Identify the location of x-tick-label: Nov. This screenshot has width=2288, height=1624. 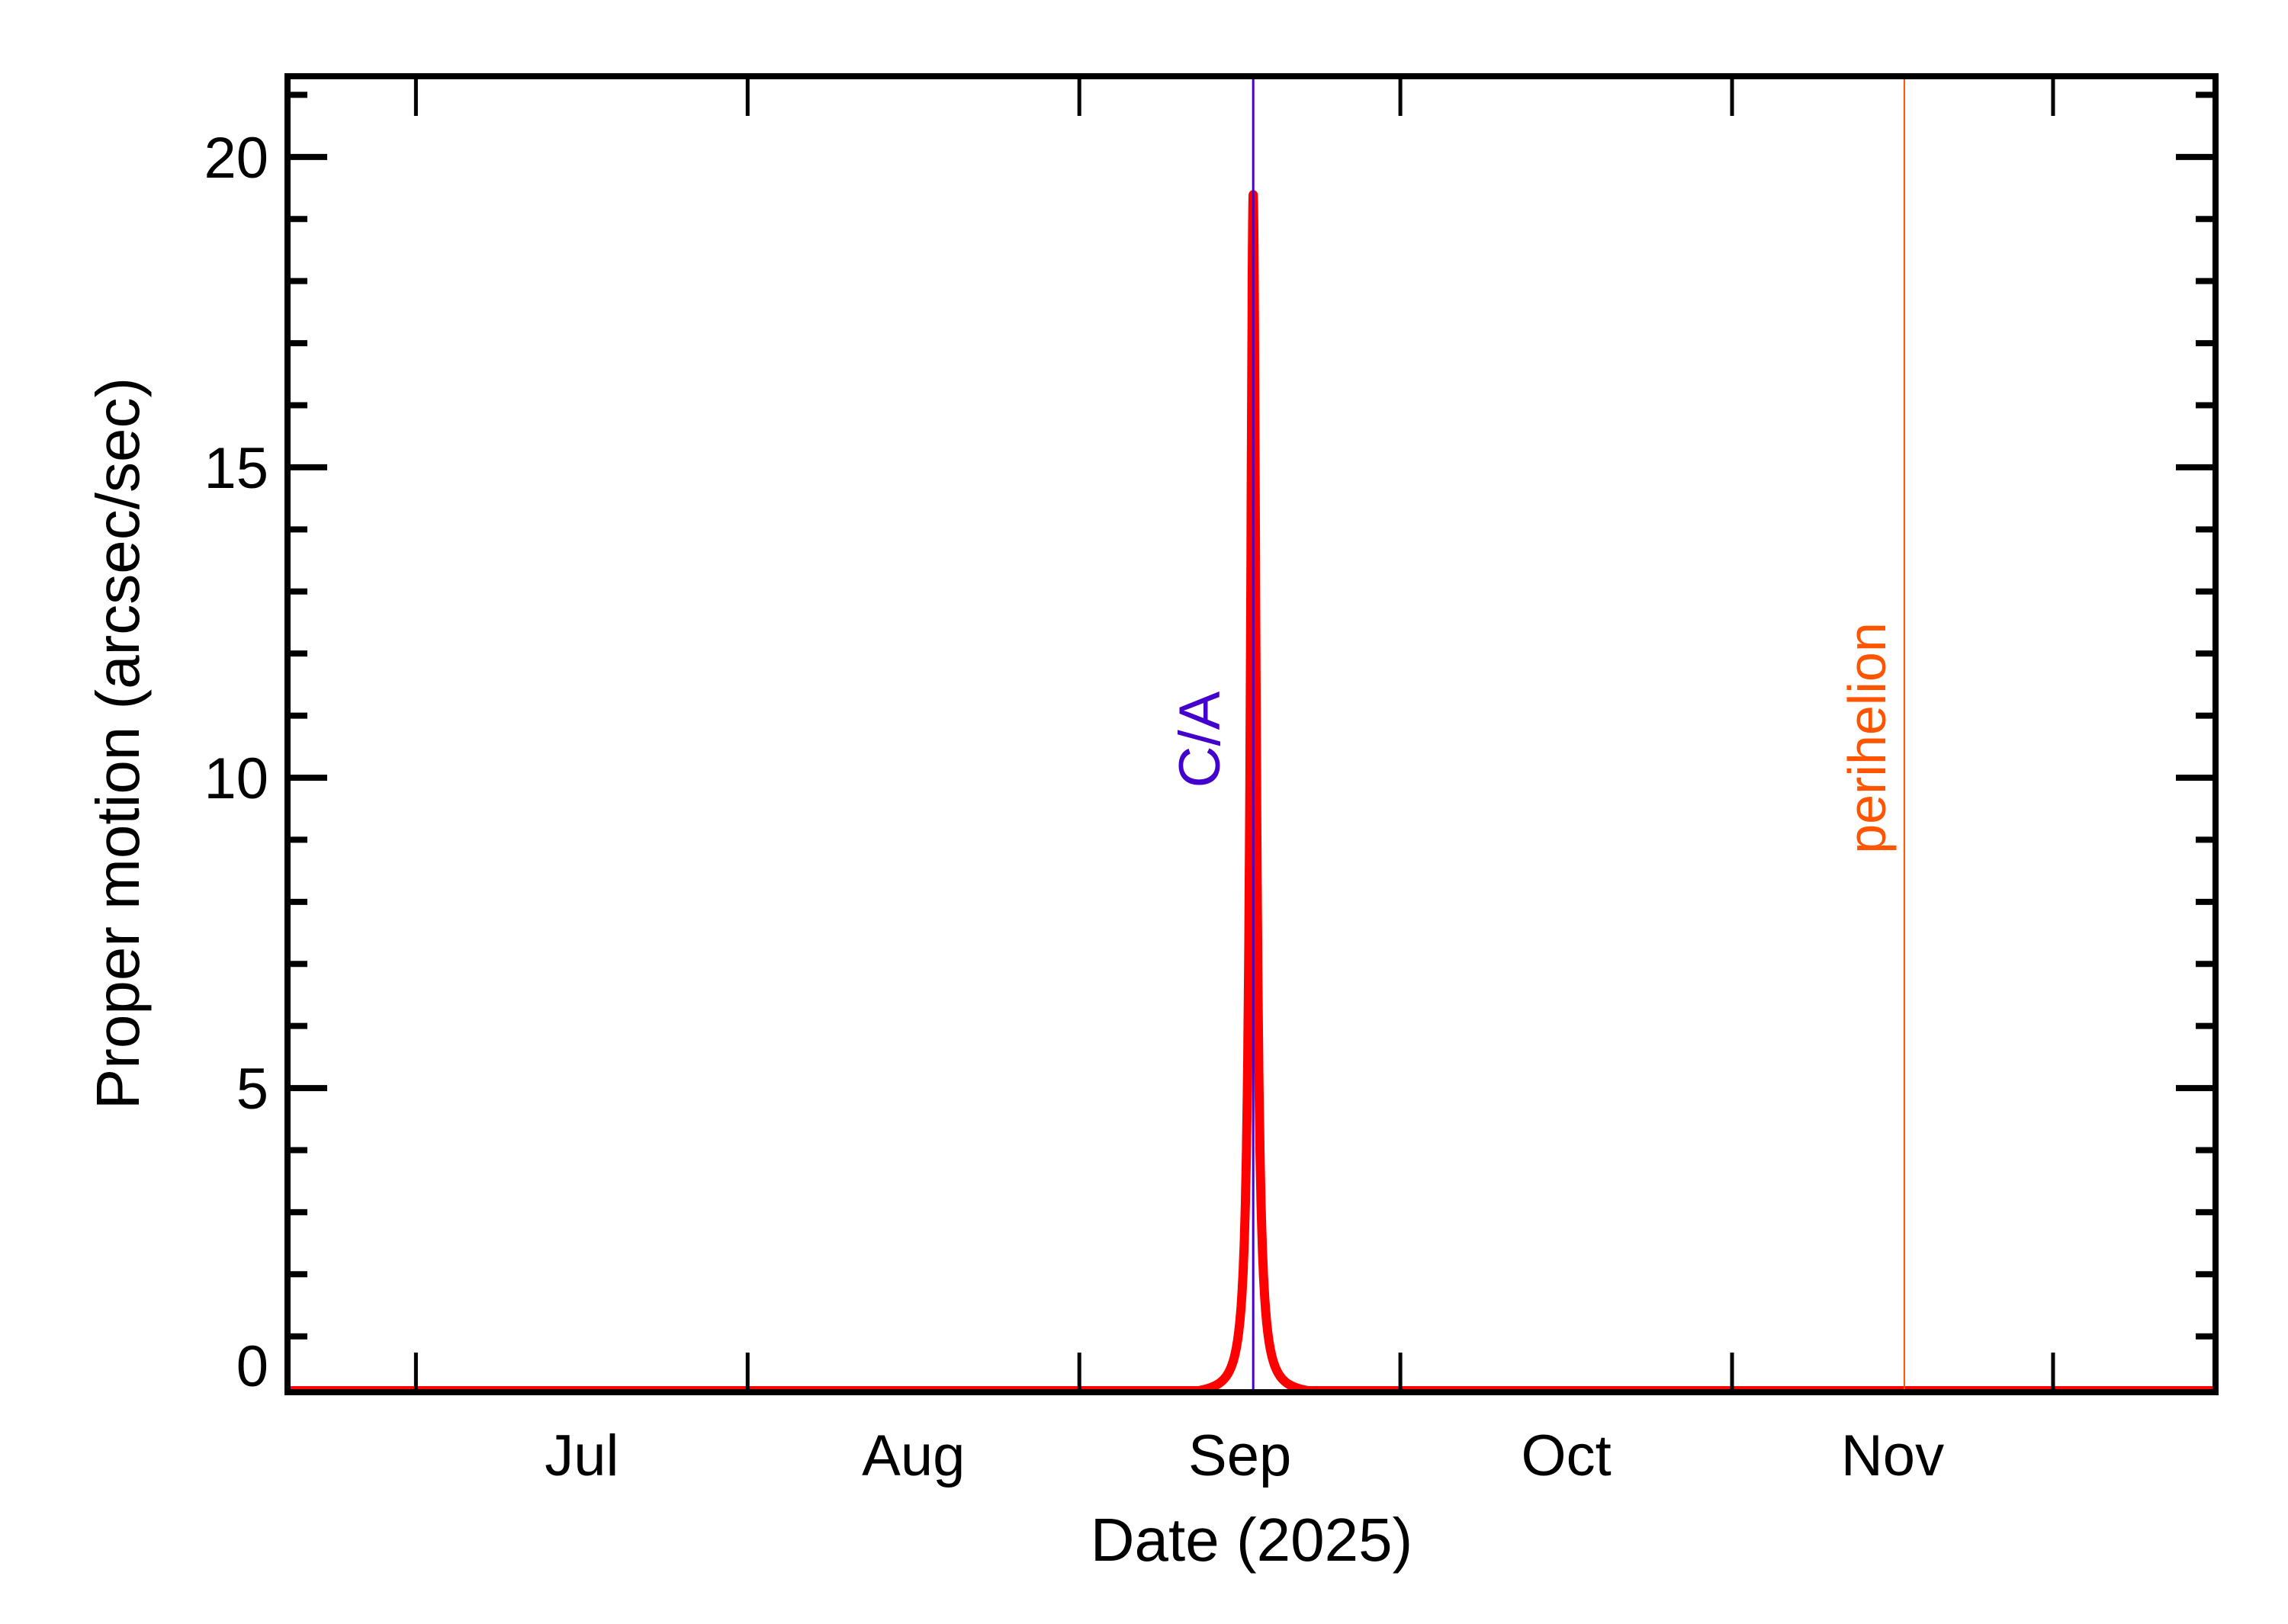
(1893, 1455).